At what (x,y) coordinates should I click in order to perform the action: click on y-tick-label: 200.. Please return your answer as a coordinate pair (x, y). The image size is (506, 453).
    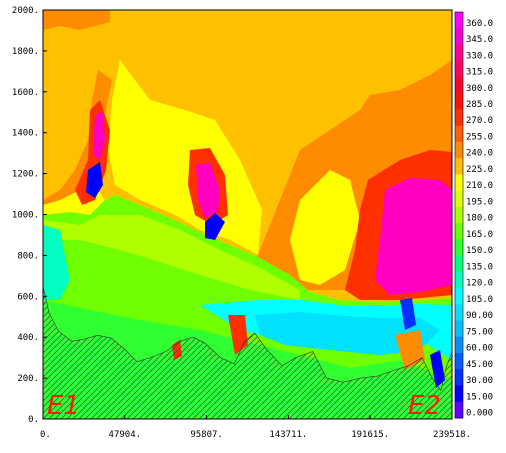
    Looking at the image, I should click on (28, 379).